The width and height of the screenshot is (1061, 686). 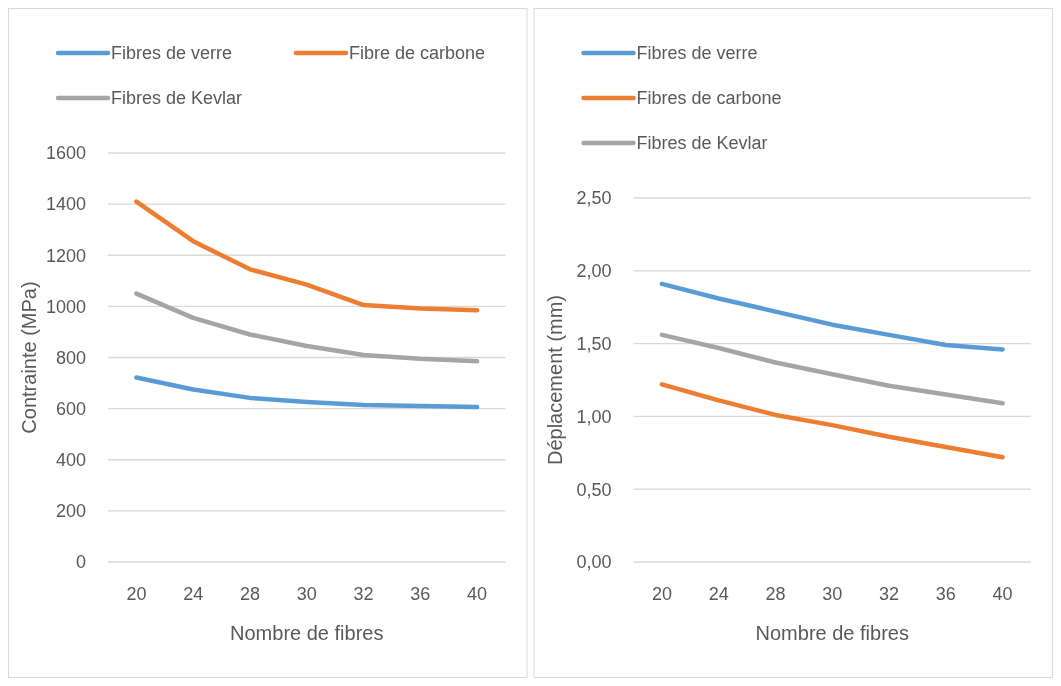 I want to click on legend-label: Fibres de carbone, so click(x=709, y=98).